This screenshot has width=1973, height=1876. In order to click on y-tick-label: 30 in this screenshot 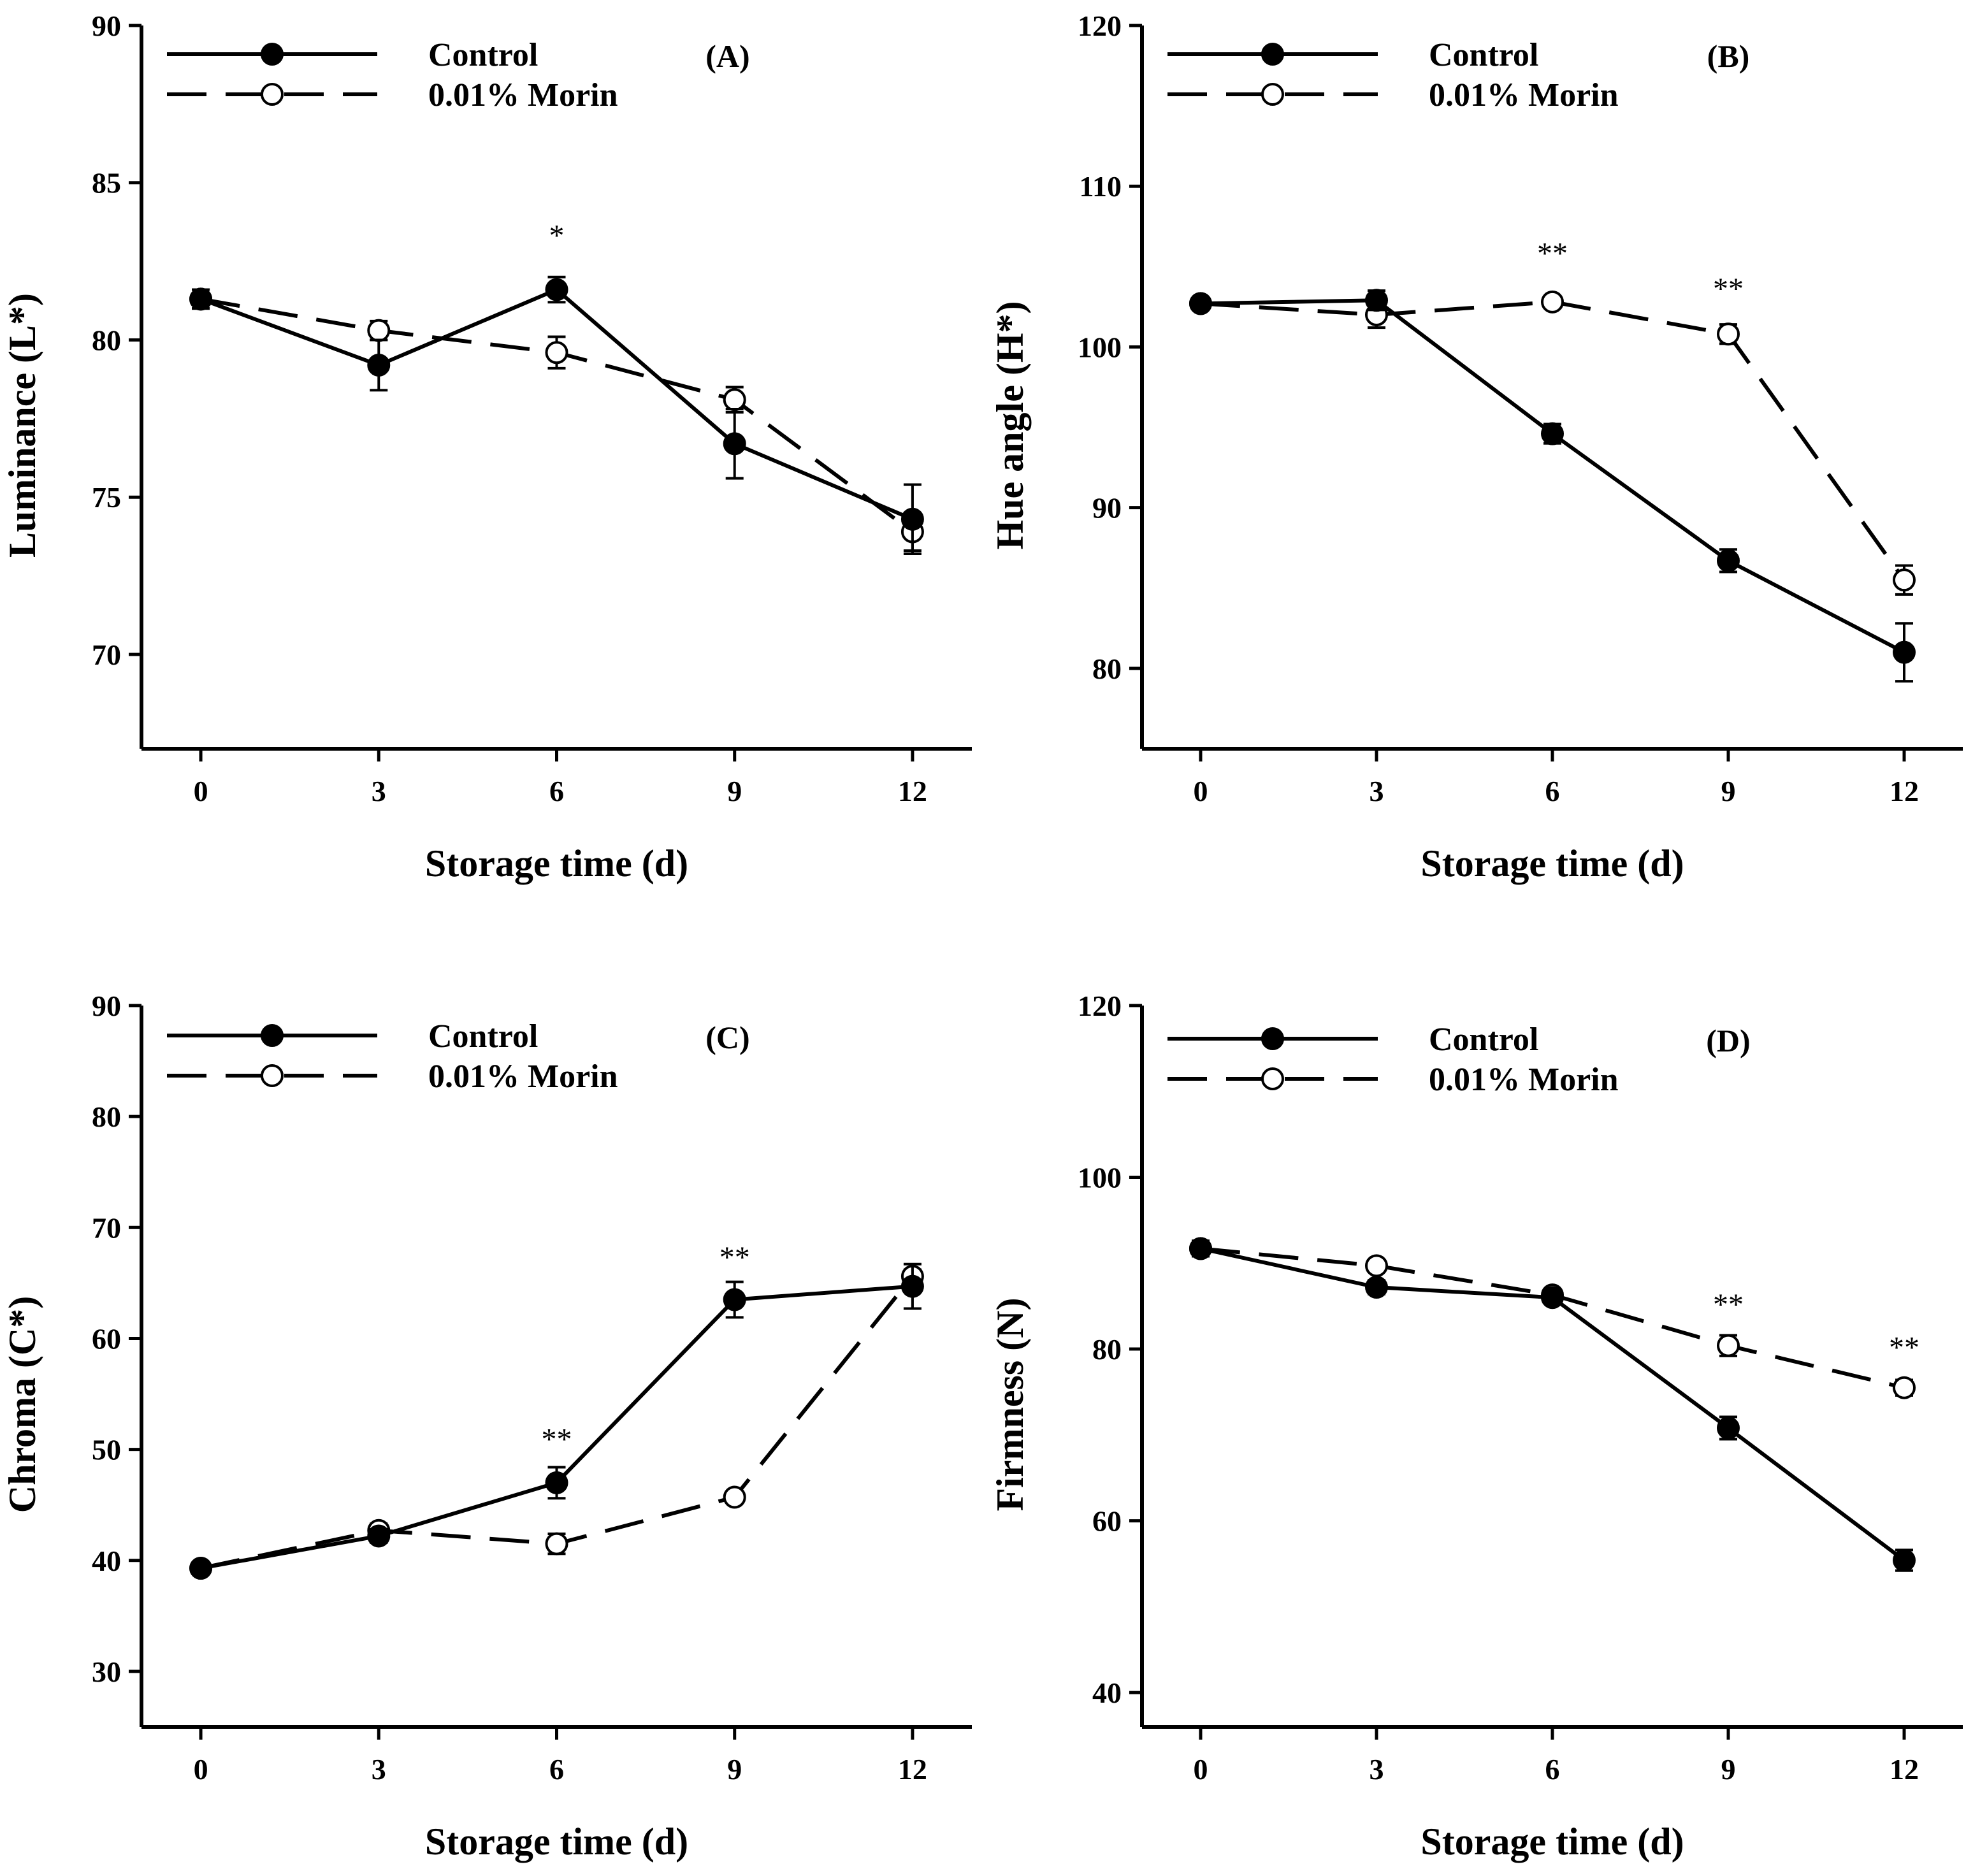, I will do `click(107, 1672)`.